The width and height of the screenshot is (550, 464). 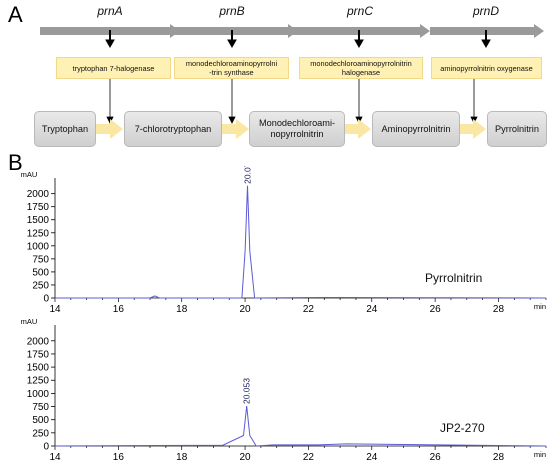 What do you see at coordinates (247, 391) in the screenshot?
I see `peak-label: 20.053` at bounding box center [247, 391].